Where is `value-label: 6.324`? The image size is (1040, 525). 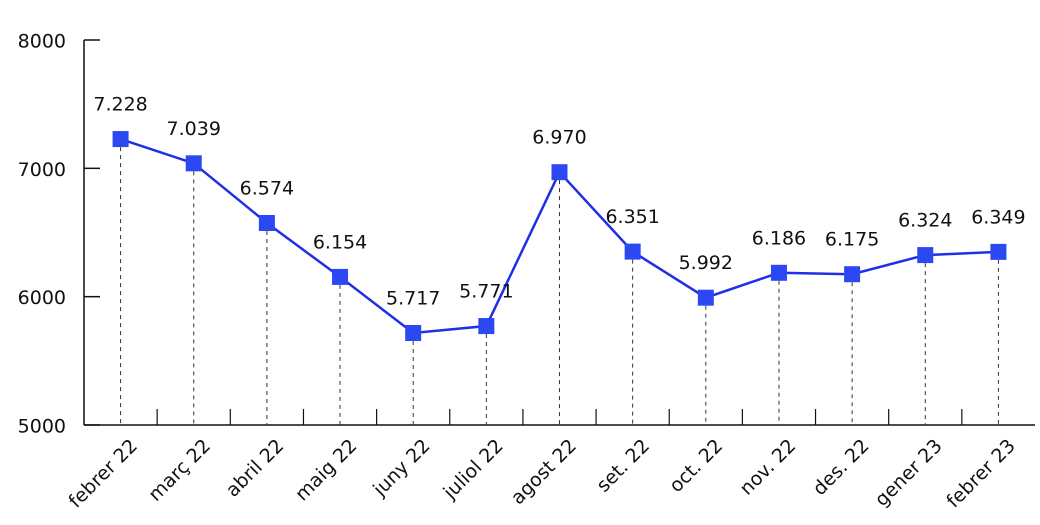 value-label: 6.324 is located at coordinates (925, 221).